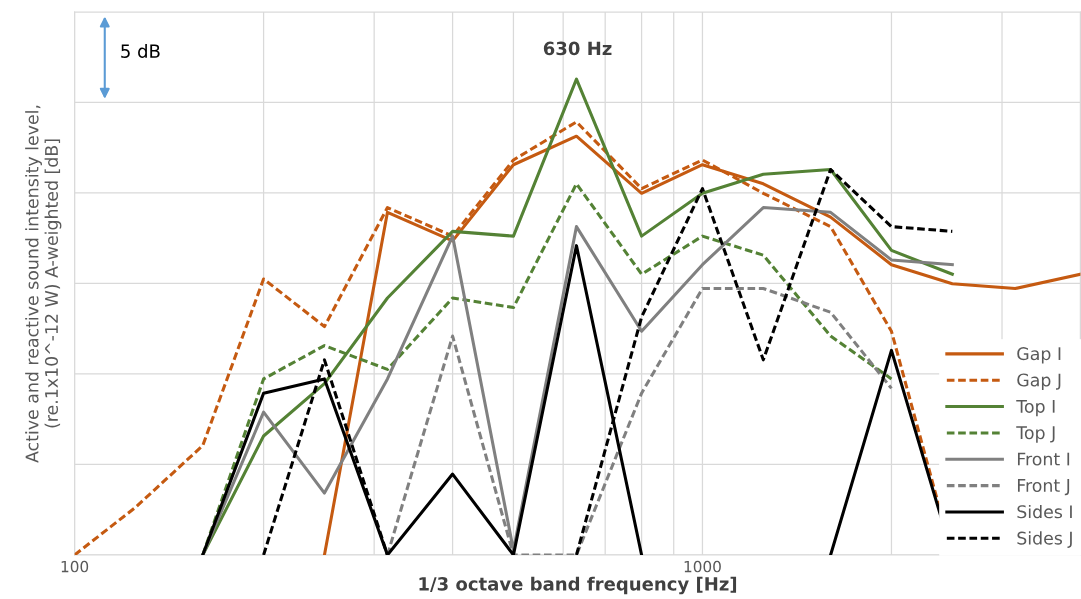 The image size is (1081, 599). I want to click on text: 630 Hz, so click(577, 48).